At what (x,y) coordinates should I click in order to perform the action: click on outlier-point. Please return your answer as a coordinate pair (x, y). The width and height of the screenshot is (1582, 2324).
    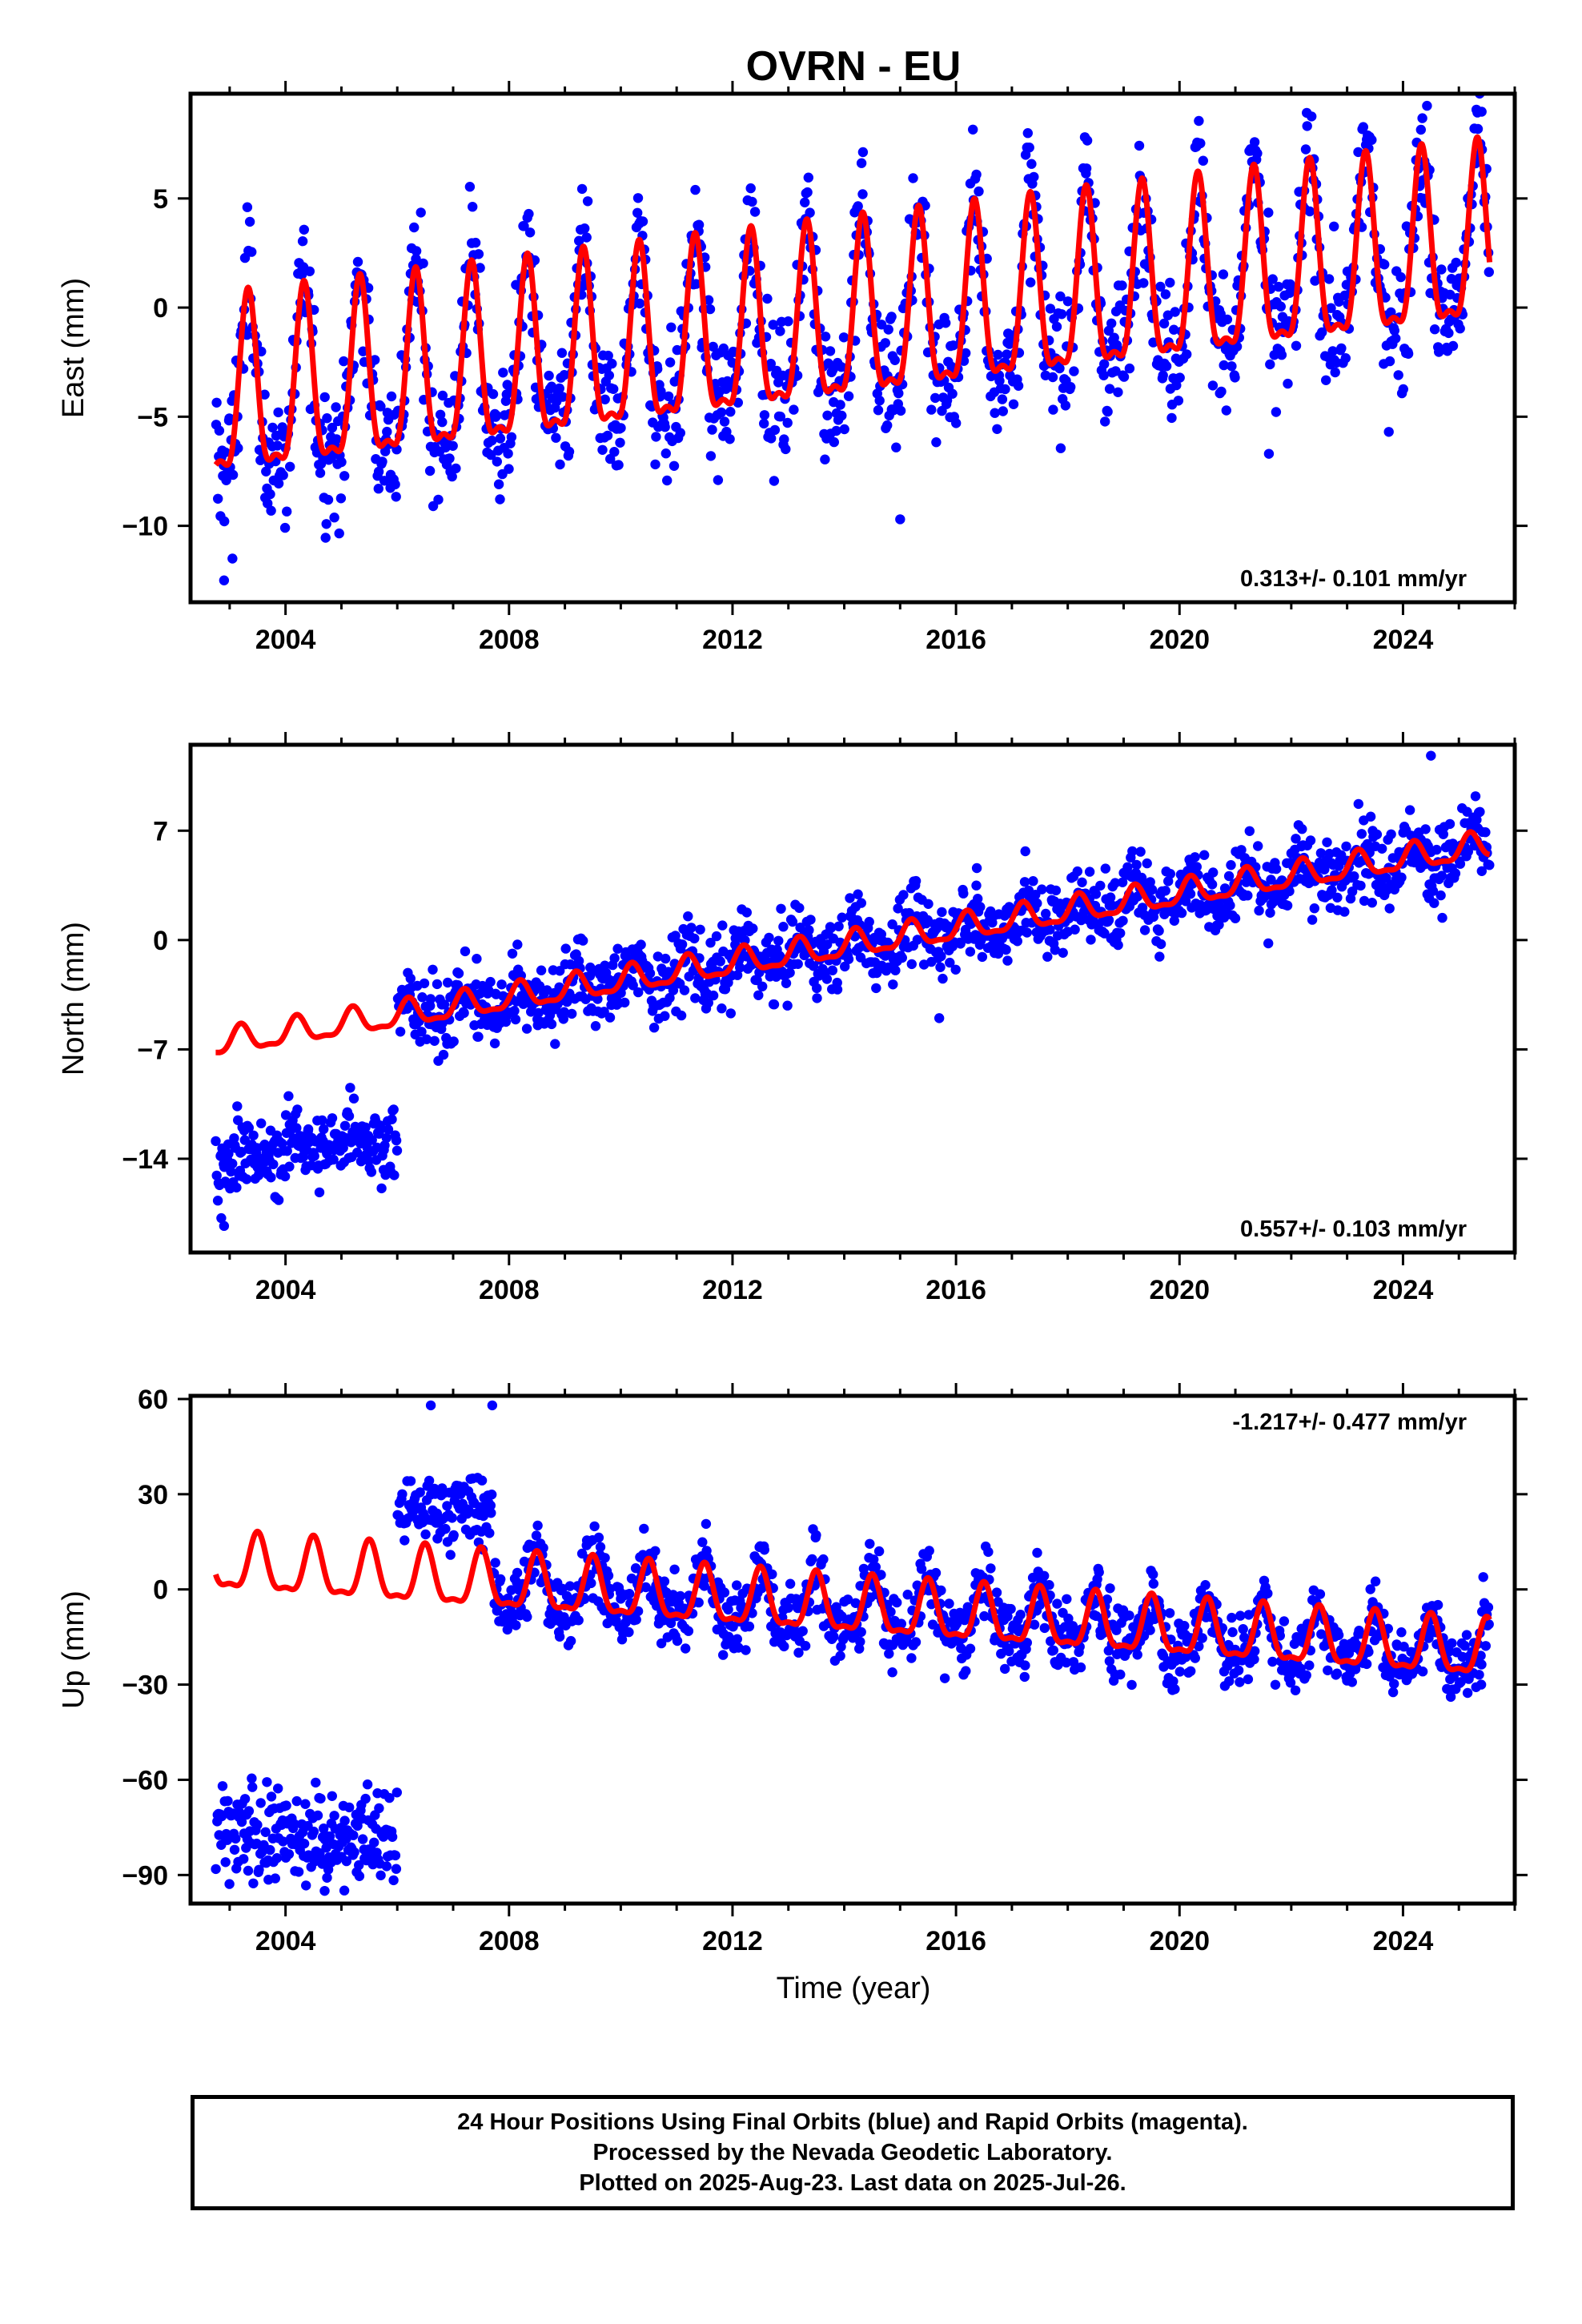
    Looking at the image, I should click on (233, 558).